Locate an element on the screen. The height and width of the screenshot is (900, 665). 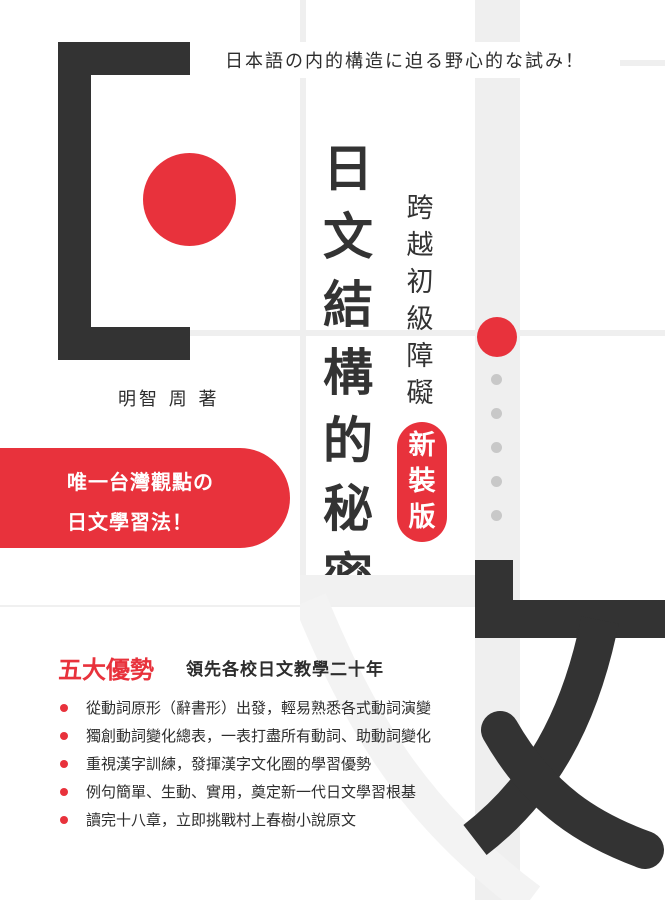
rising-sun-circle is located at coordinates (189, 199).